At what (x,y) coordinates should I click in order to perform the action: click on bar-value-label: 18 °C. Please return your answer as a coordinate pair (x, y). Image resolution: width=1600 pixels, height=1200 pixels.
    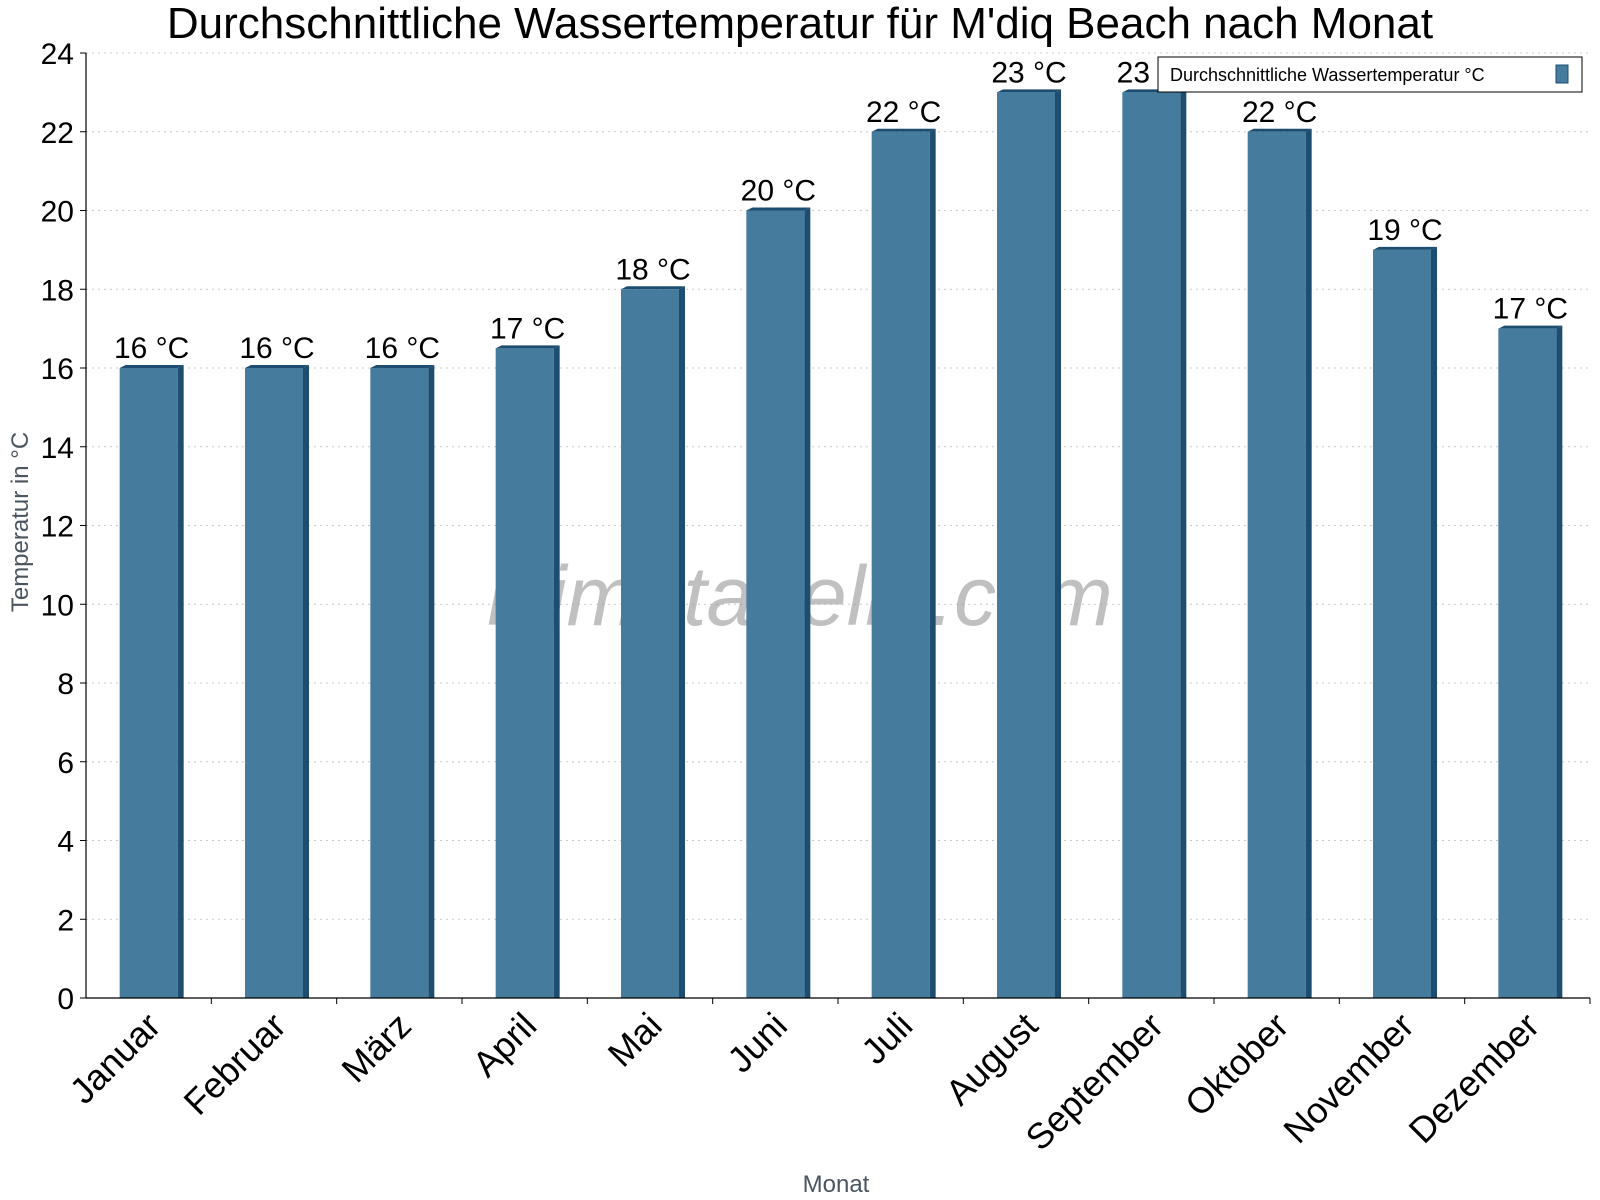
    Looking at the image, I should click on (652, 269).